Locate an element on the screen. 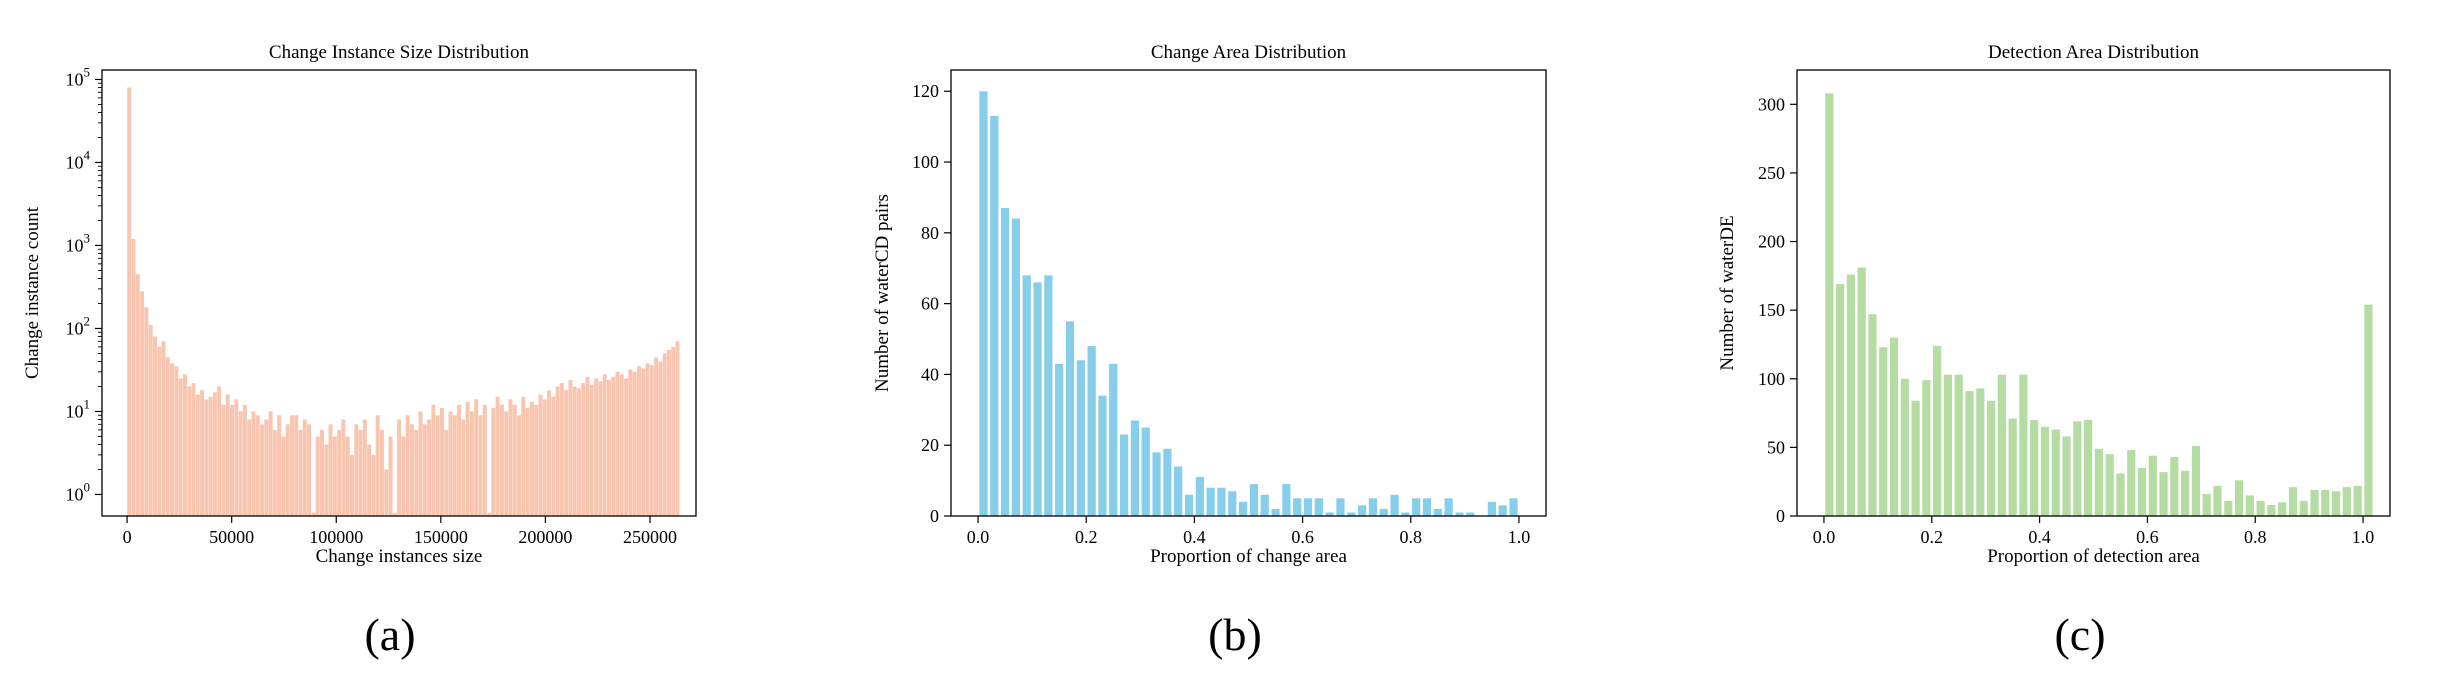  chart-title: Detection Area Distribution is located at coordinates (2094, 52).